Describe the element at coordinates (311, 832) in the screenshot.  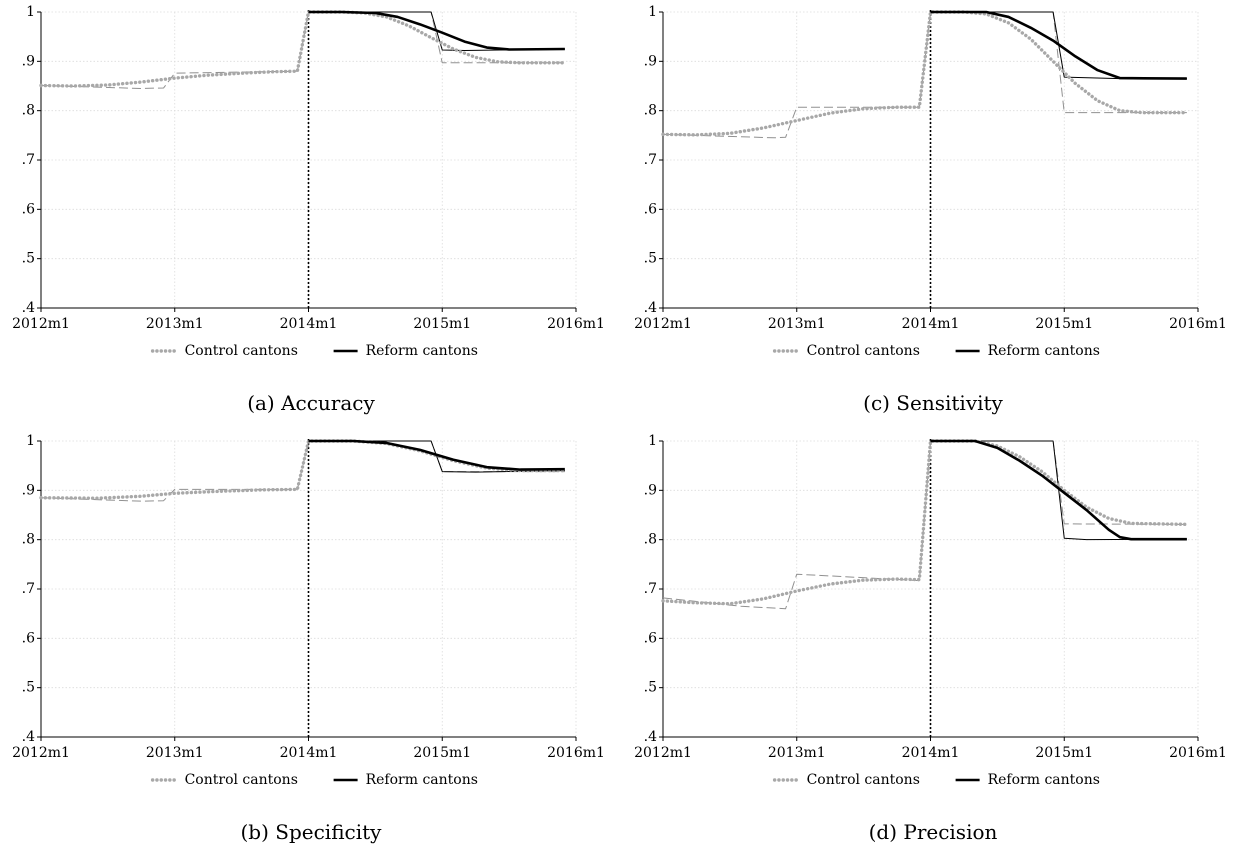
I see `caption-specificity: (b) Specificity` at that location.